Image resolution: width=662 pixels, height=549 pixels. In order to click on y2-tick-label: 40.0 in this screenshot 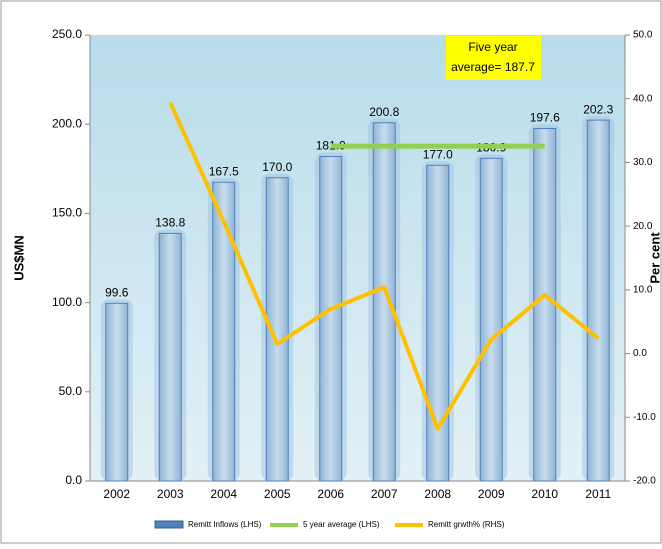, I will do `click(643, 98)`.